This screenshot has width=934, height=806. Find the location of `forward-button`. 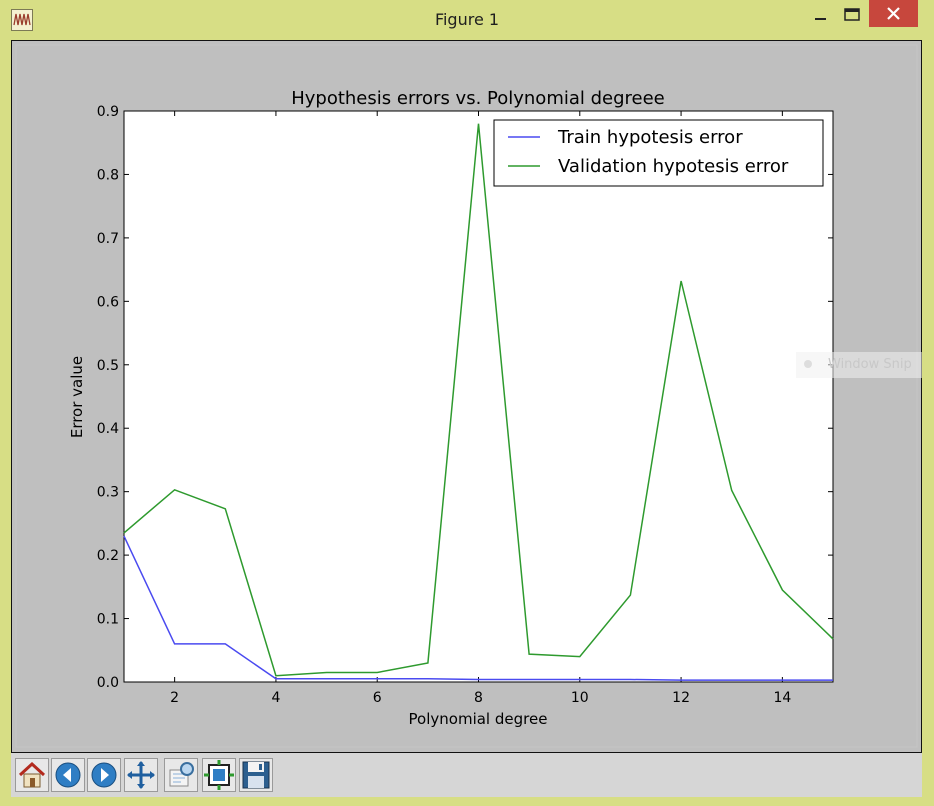

forward-button is located at coordinates (104, 775).